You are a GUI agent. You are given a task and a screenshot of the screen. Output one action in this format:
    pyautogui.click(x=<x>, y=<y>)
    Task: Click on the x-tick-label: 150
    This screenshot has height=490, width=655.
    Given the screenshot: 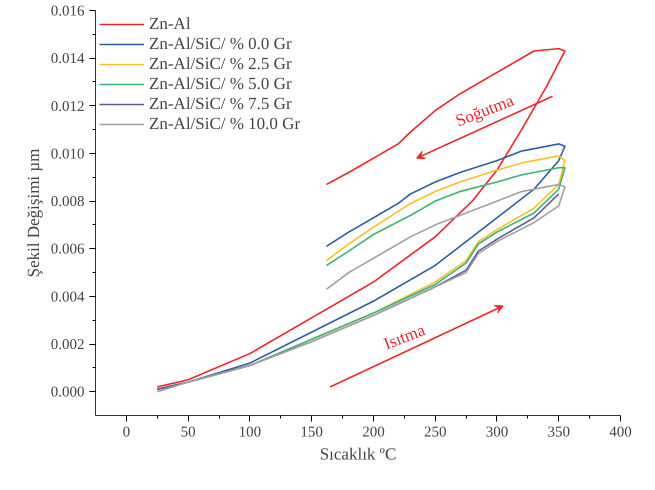 What is the action you would take?
    pyautogui.click(x=311, y=432)
    